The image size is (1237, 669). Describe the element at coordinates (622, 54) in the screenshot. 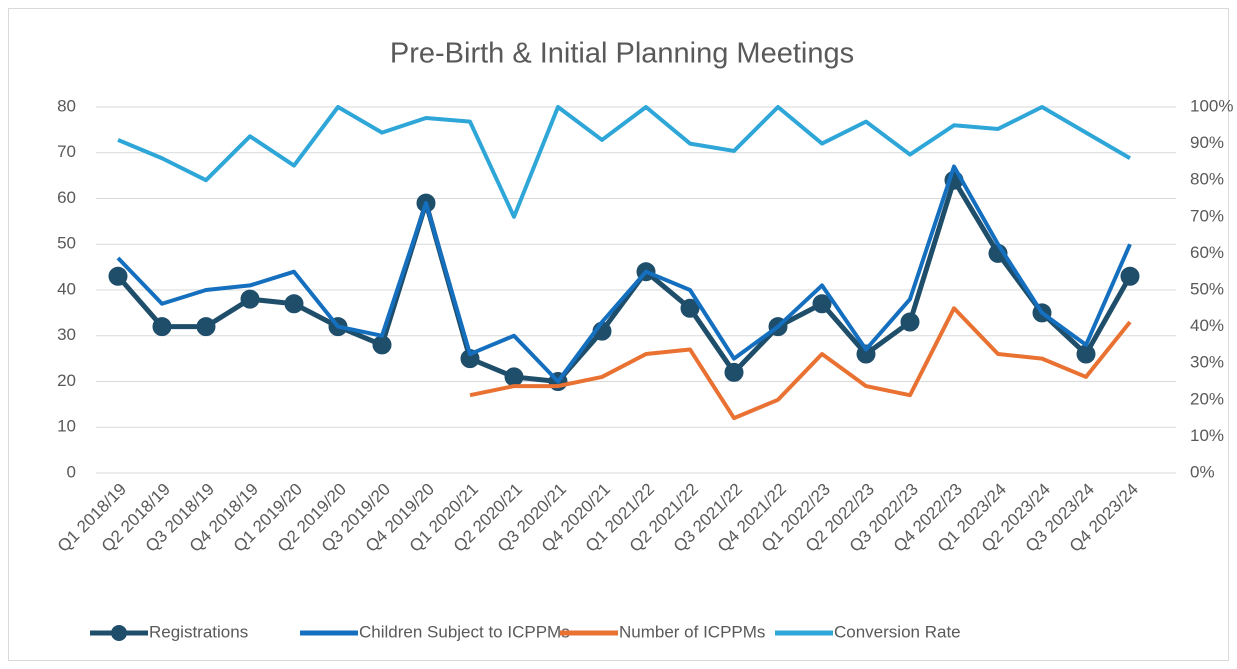

I see `chart-title: Pre-Birth & Initial Planning Meetings` at that location.